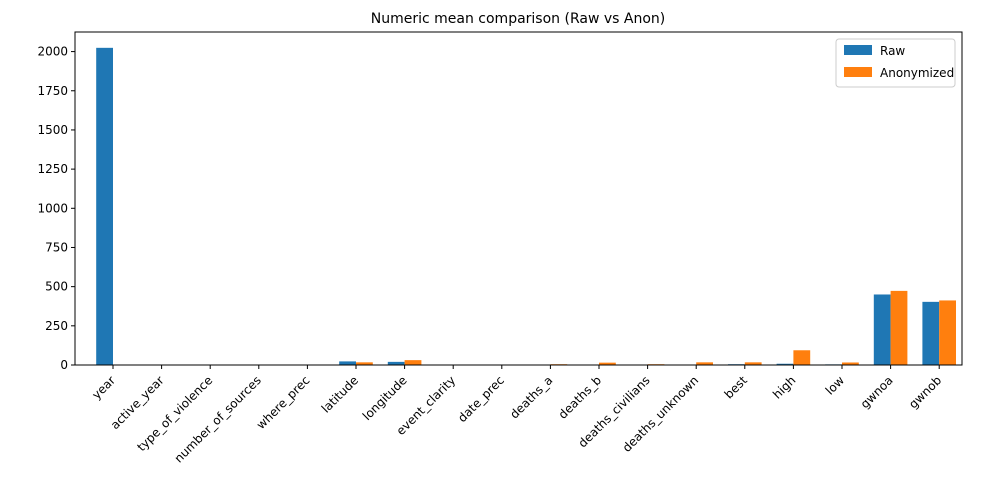 This screenshot has width=989, height=490. What do you see at coordinates (52, 91) in the screenshot?
I see `y-tick-label: 1750` at bounding box center [52, 91].